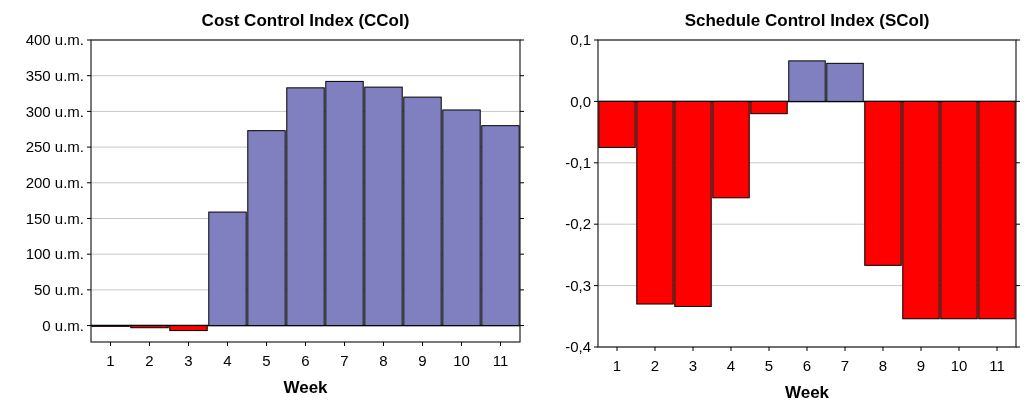 This screenshot has width=1024, height=404. I want to click on y-tick-label: 200 u.m., so click(54, 183).